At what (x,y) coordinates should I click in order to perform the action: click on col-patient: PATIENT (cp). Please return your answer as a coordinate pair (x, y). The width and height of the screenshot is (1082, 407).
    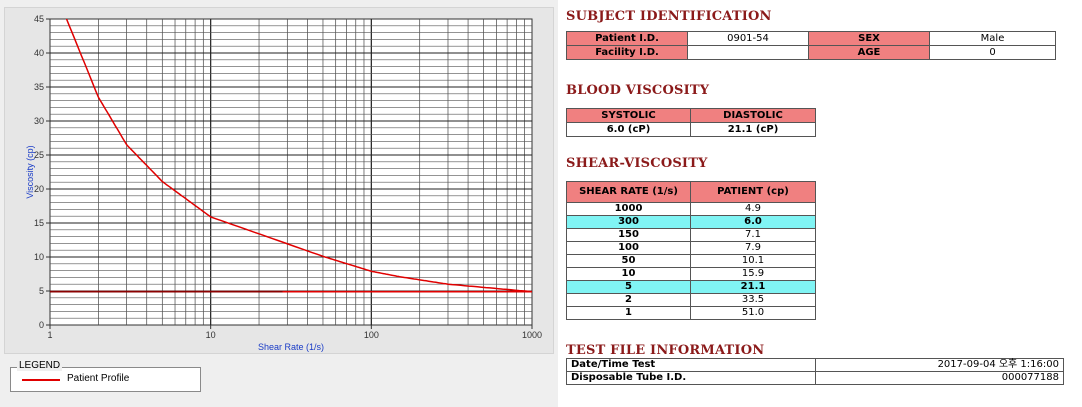
    Looking at the image, I should click on (753, 192).